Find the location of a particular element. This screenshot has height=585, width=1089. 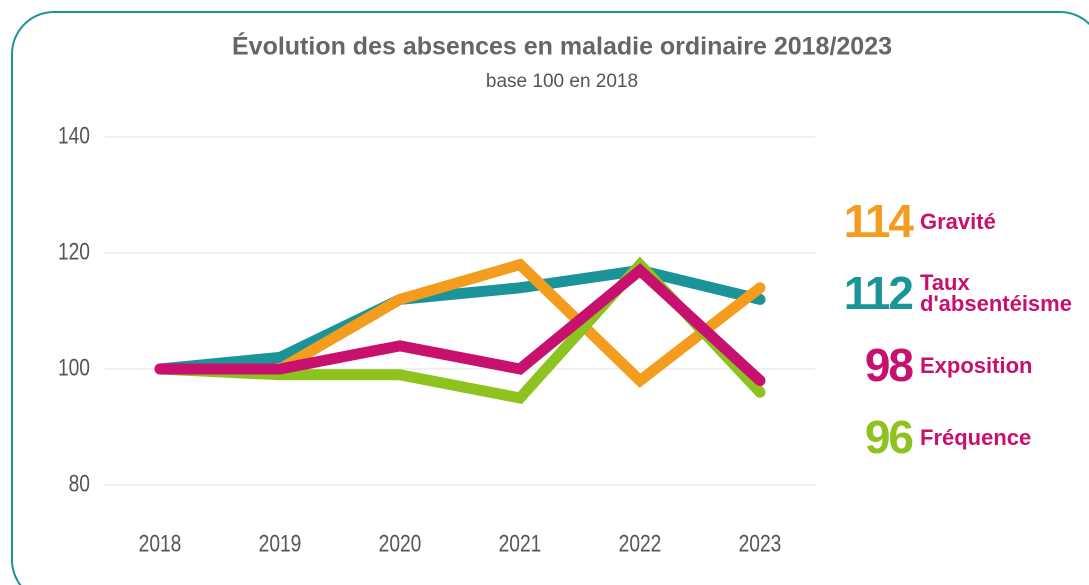

legend-item: 96 Fréquence is located at coordinates (963, 437).